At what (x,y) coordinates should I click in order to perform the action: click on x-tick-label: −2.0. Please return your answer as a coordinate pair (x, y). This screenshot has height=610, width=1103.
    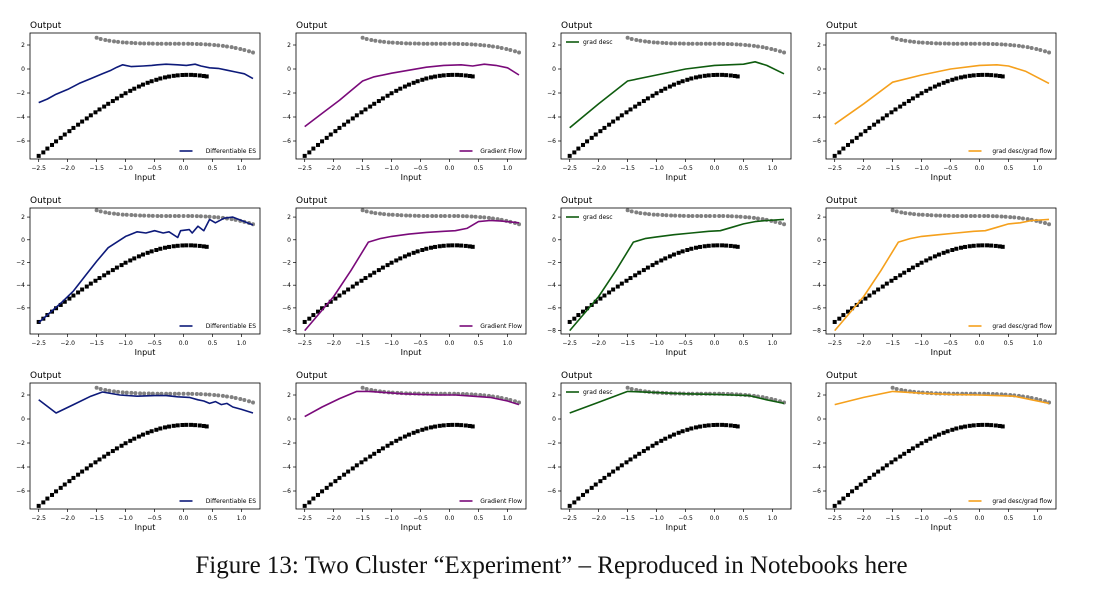
    Looking at the image, I should click on (67, 343).